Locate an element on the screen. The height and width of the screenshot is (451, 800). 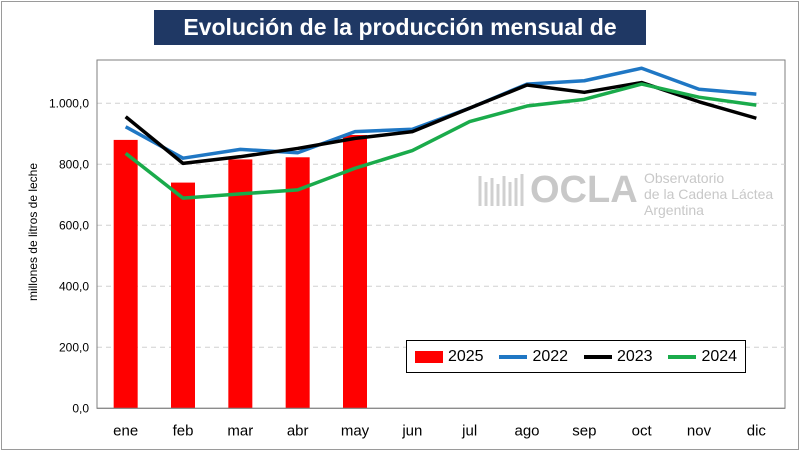
x-tick-label: dic is located at coordinates (757, 430).